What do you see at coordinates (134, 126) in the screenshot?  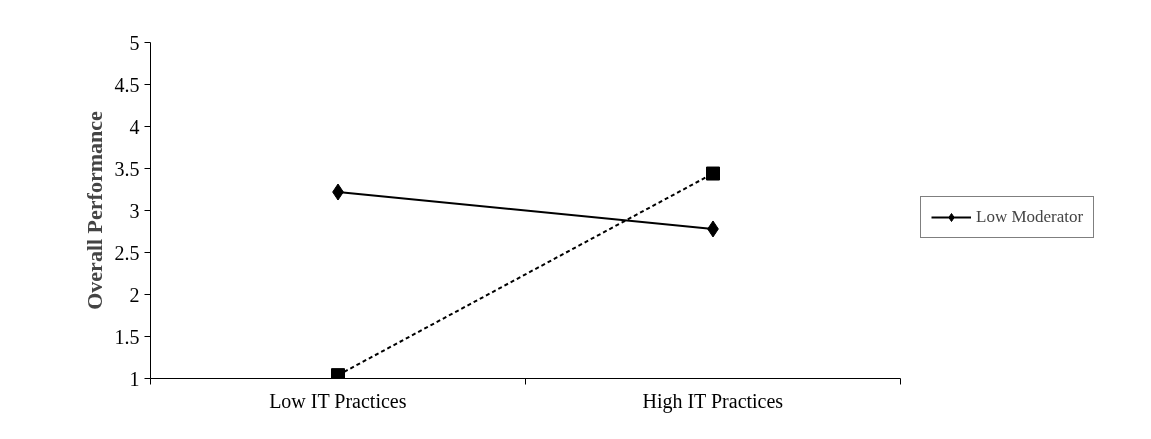 I see `y-tick-label: 4` at bounding box center [134, 126].